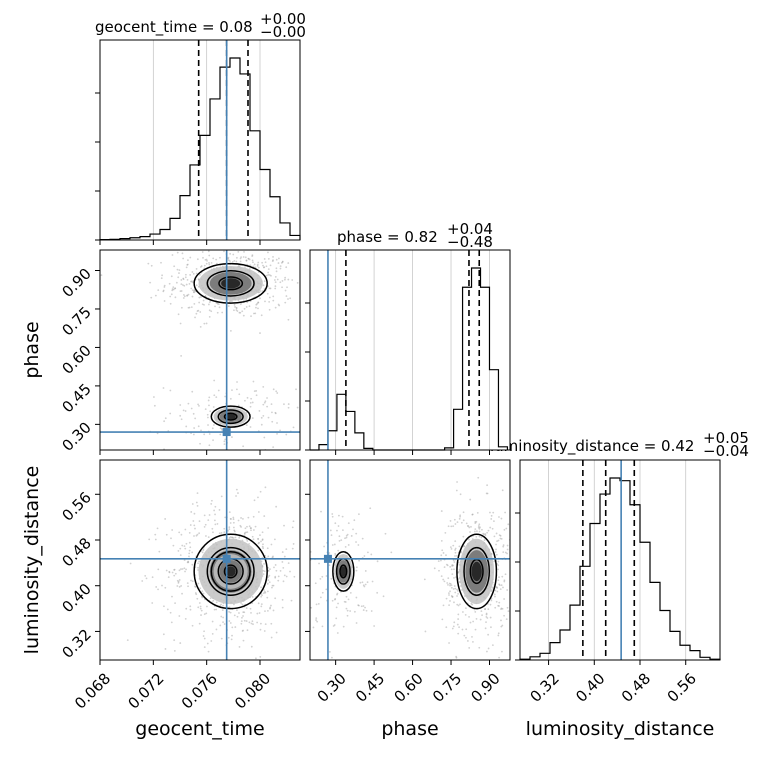  What do you see at coordinates (620, 729) in the screenshot?
I see `axis-label-luminosity-distance-x: luminosity_distance` at bounding box center [620, 729].